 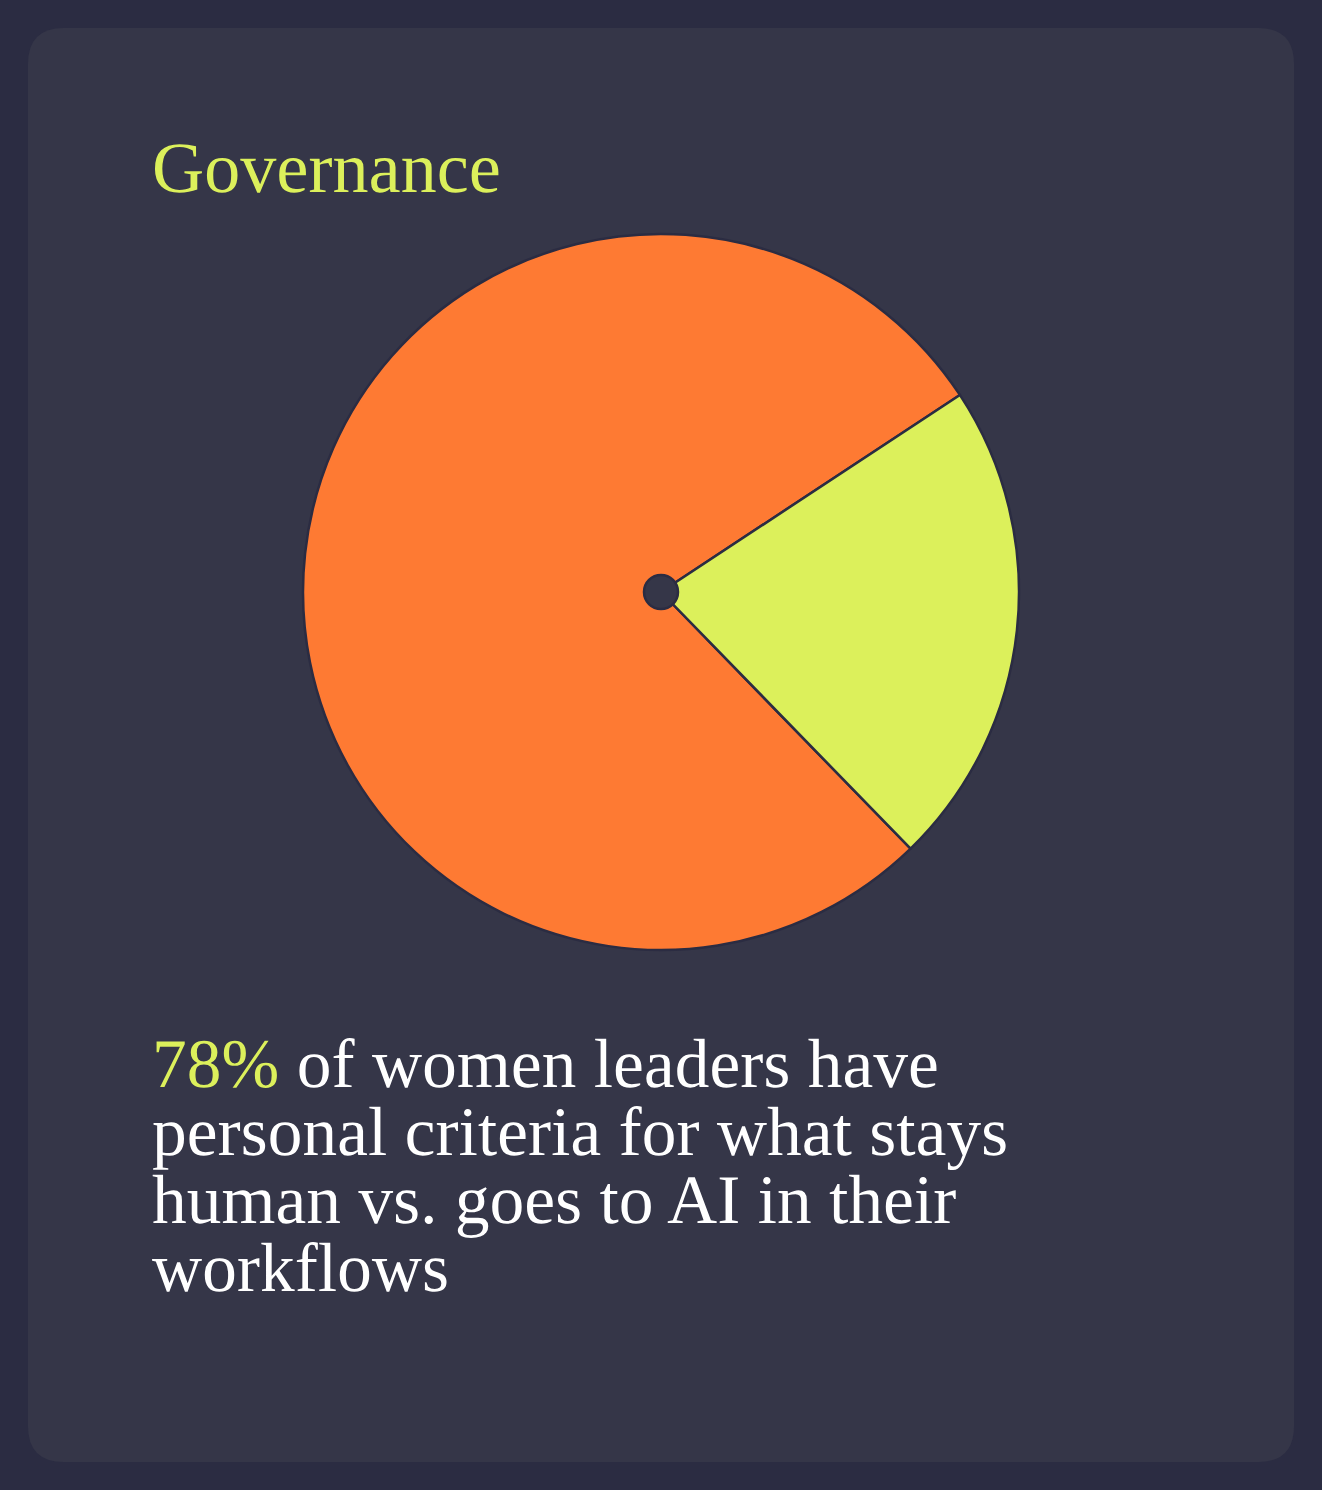 What do you see at coordinates (579, 1165) in the screenshot?
I see `text: 78% of women leaders have personal criteria for what stays human vs. goes to AI in their workflows` at bounding box center [579, 1165].